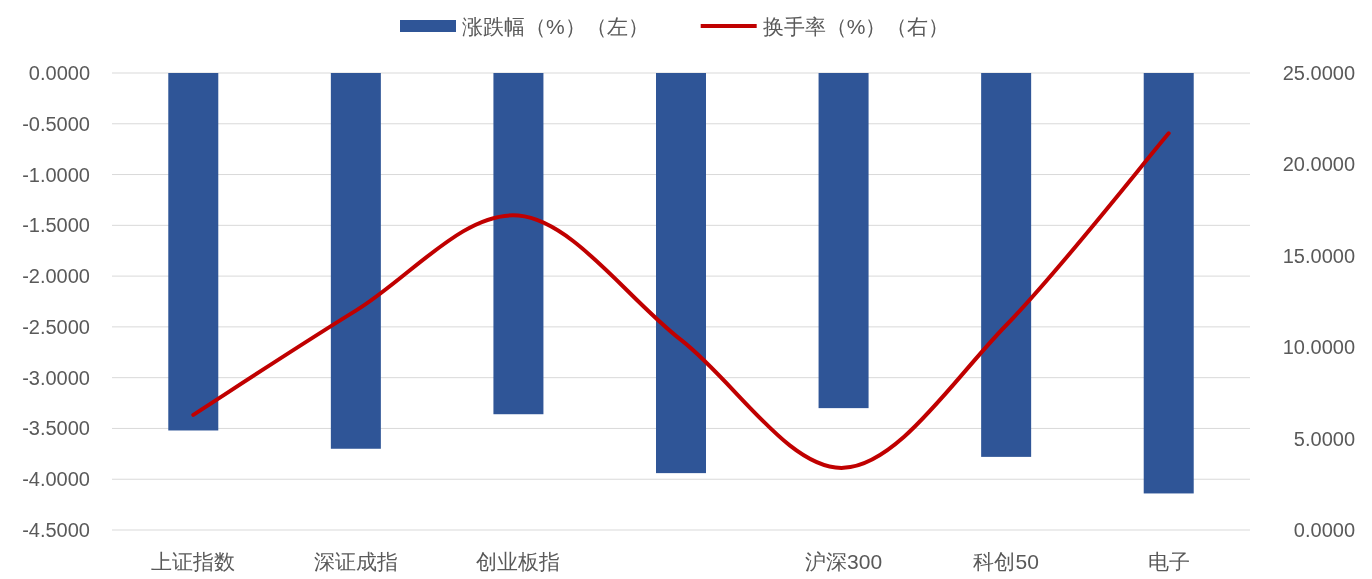 The image size is (1372, 579). What do you see at coordinates (1318, 347) in the screenshot?
I see `y2-tick-label: 10.0000` at bounding box center [1318, 347].